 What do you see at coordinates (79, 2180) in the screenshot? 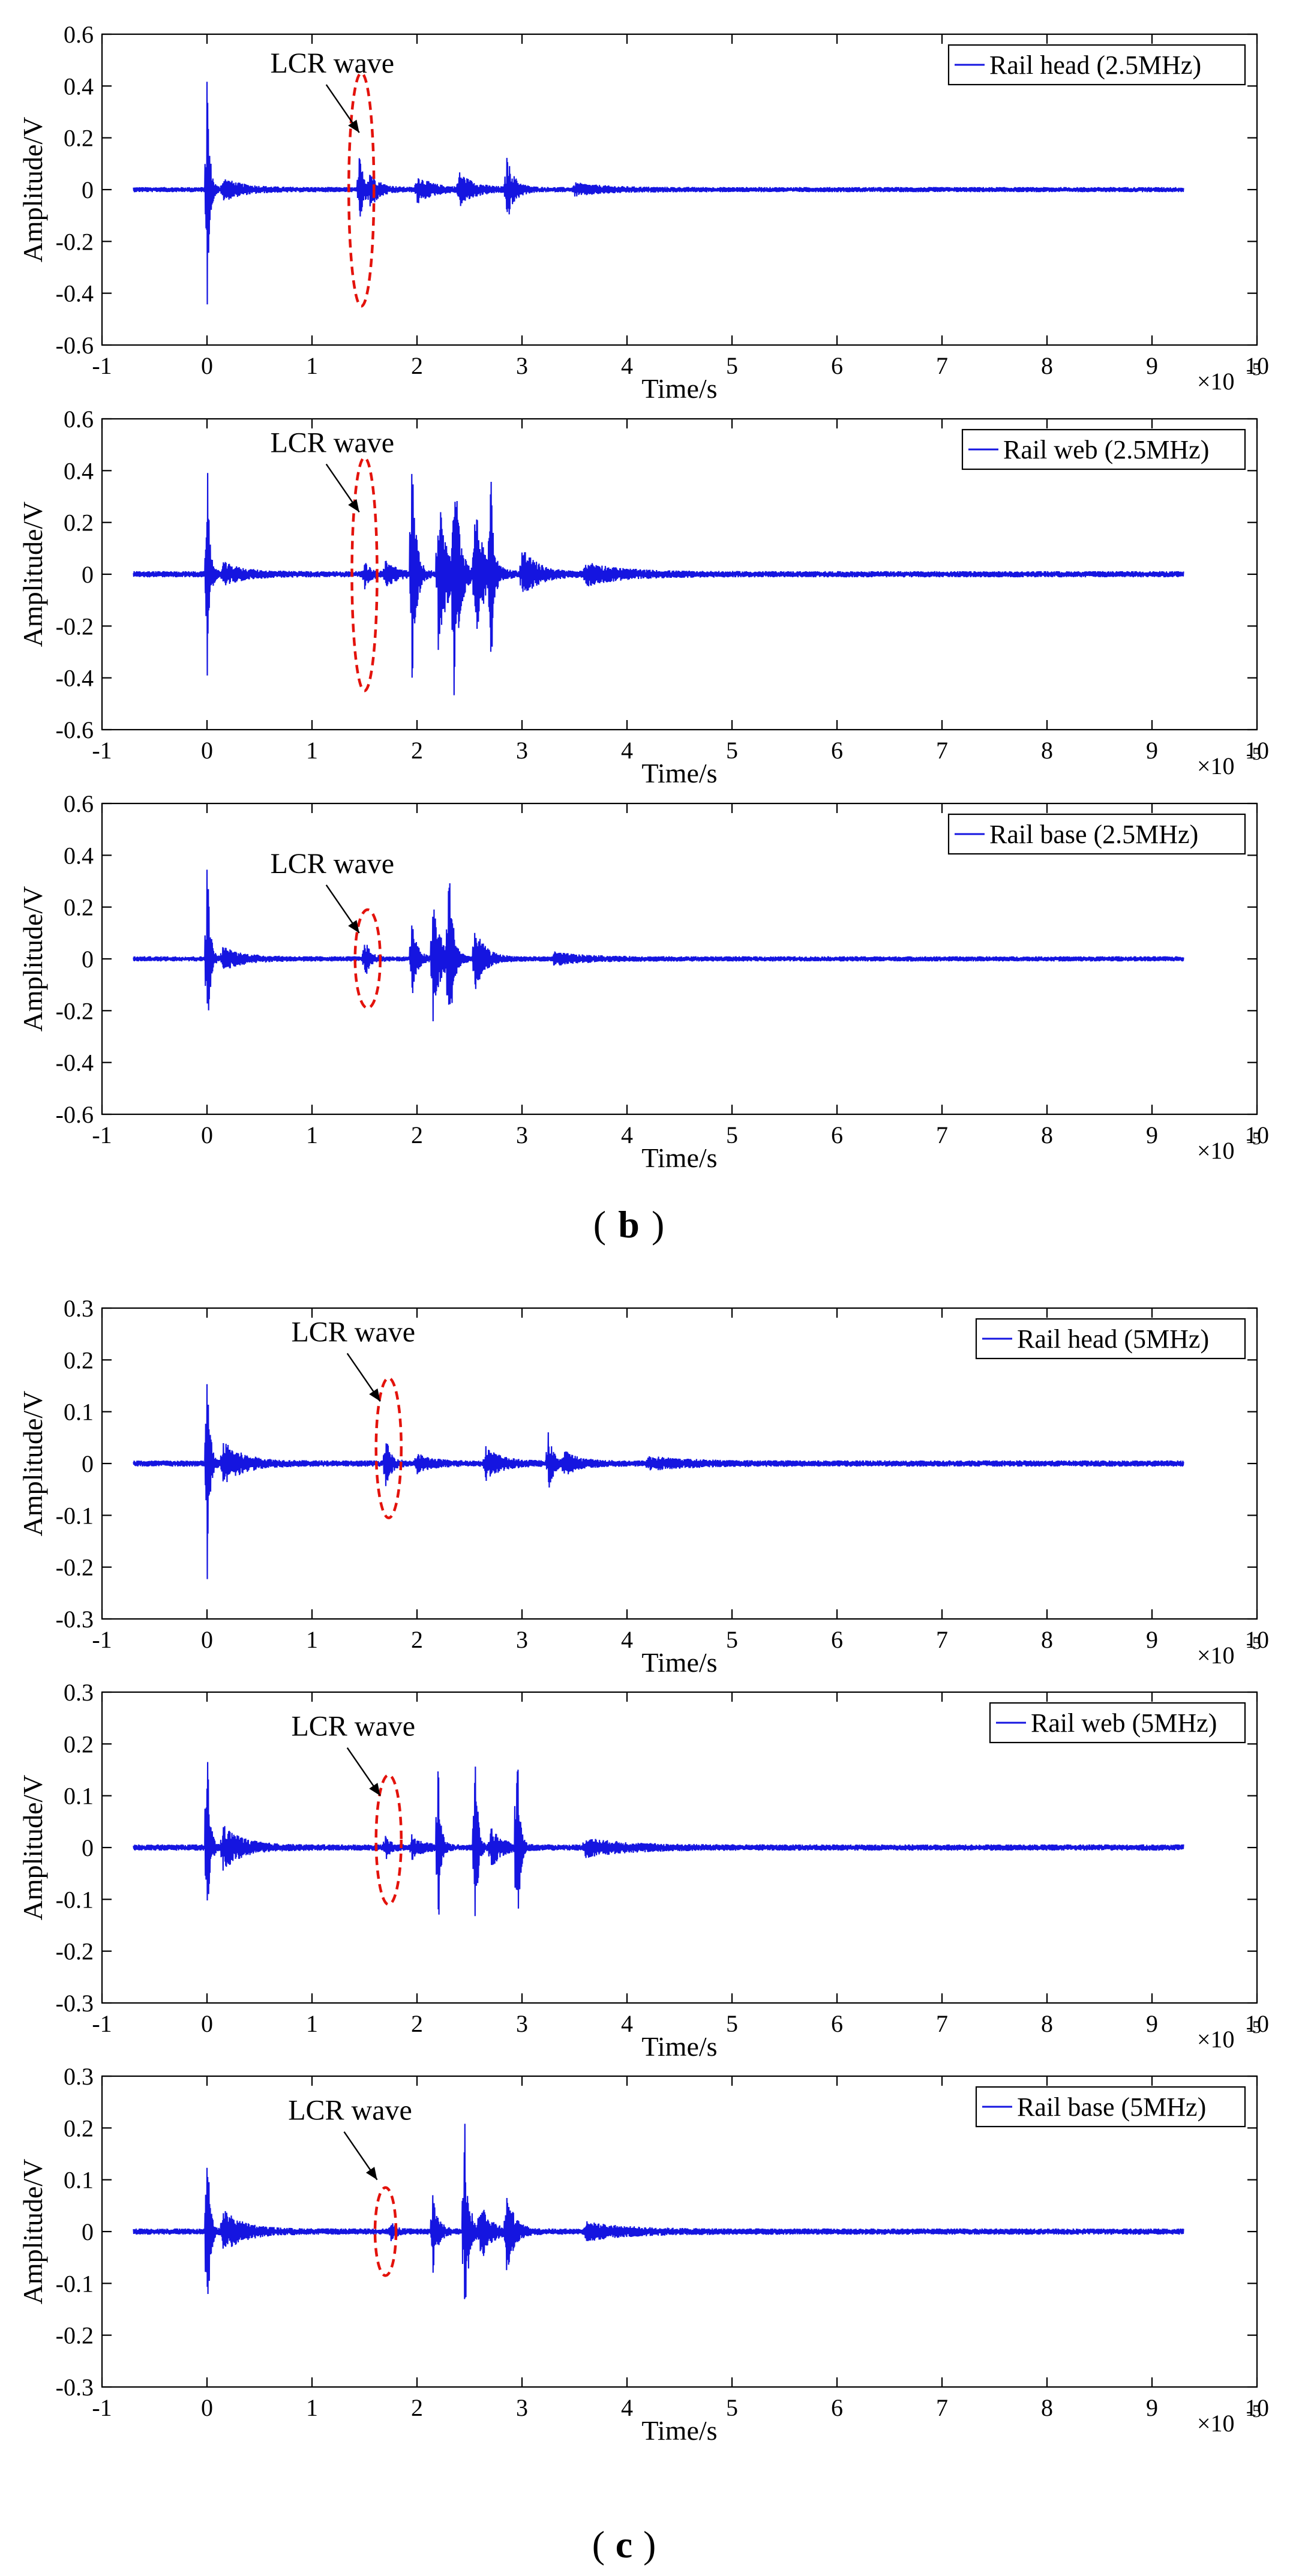
I see `y-tick-label: 0.1` at bounding box center [79, 2180].